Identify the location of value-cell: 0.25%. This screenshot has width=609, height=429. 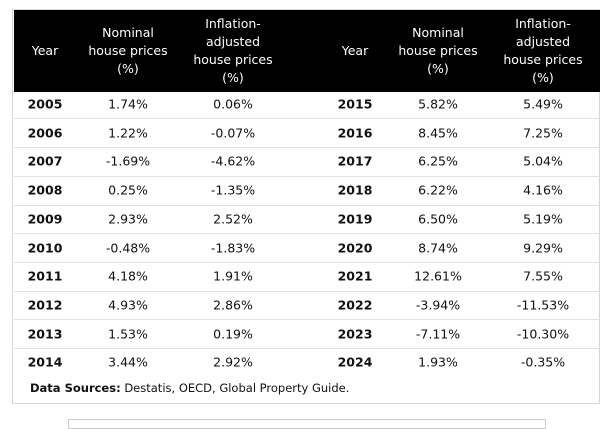
(128, 190).